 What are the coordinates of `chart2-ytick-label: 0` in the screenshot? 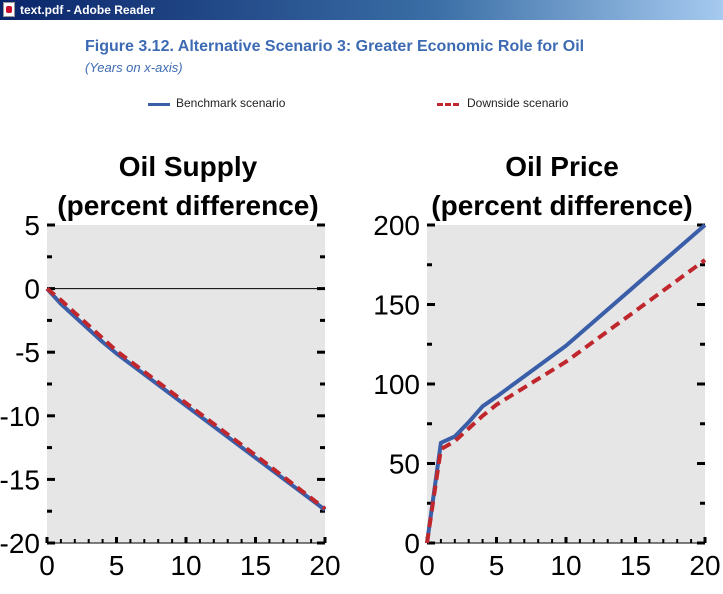 It's located at (412, 543).